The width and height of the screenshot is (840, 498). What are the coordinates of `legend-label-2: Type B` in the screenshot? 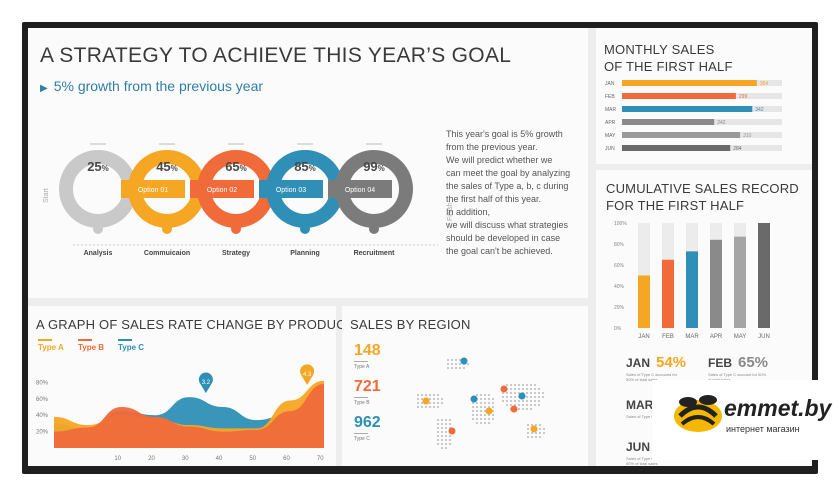 It's located at (91, 347).